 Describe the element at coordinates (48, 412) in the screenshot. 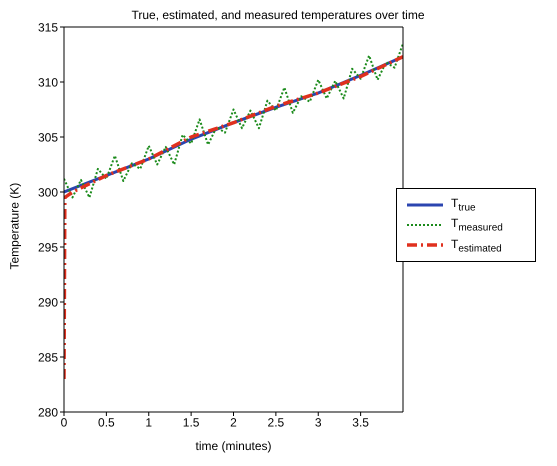

I see `y-tick-label: 280` at that location.